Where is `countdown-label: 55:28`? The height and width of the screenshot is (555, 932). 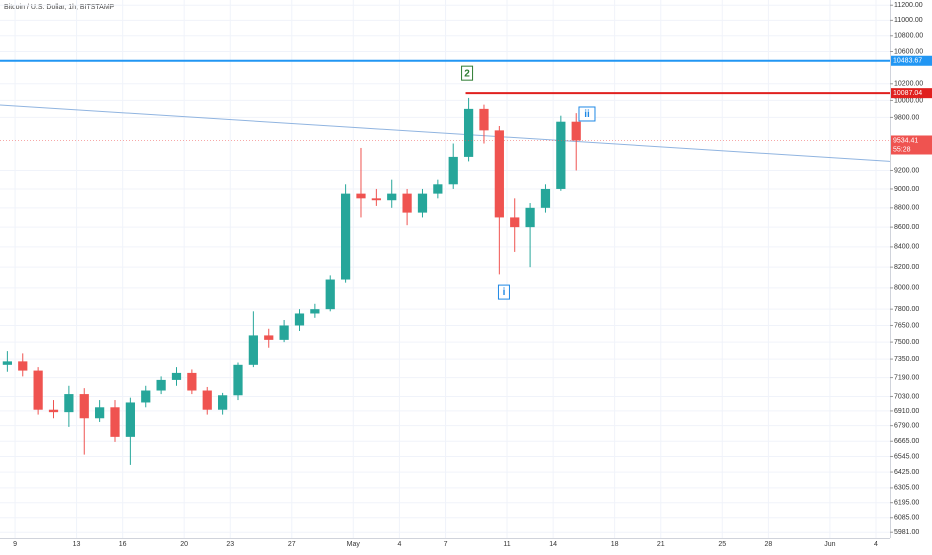 countdown-label: 55:28 is located at coordinates (902, 149).